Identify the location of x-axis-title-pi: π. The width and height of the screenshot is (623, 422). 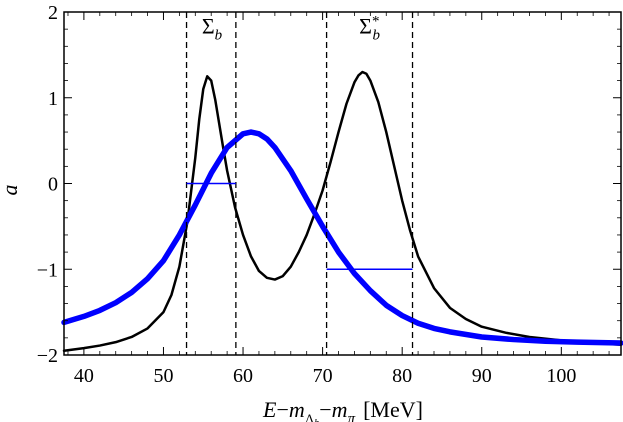
(352, 416).